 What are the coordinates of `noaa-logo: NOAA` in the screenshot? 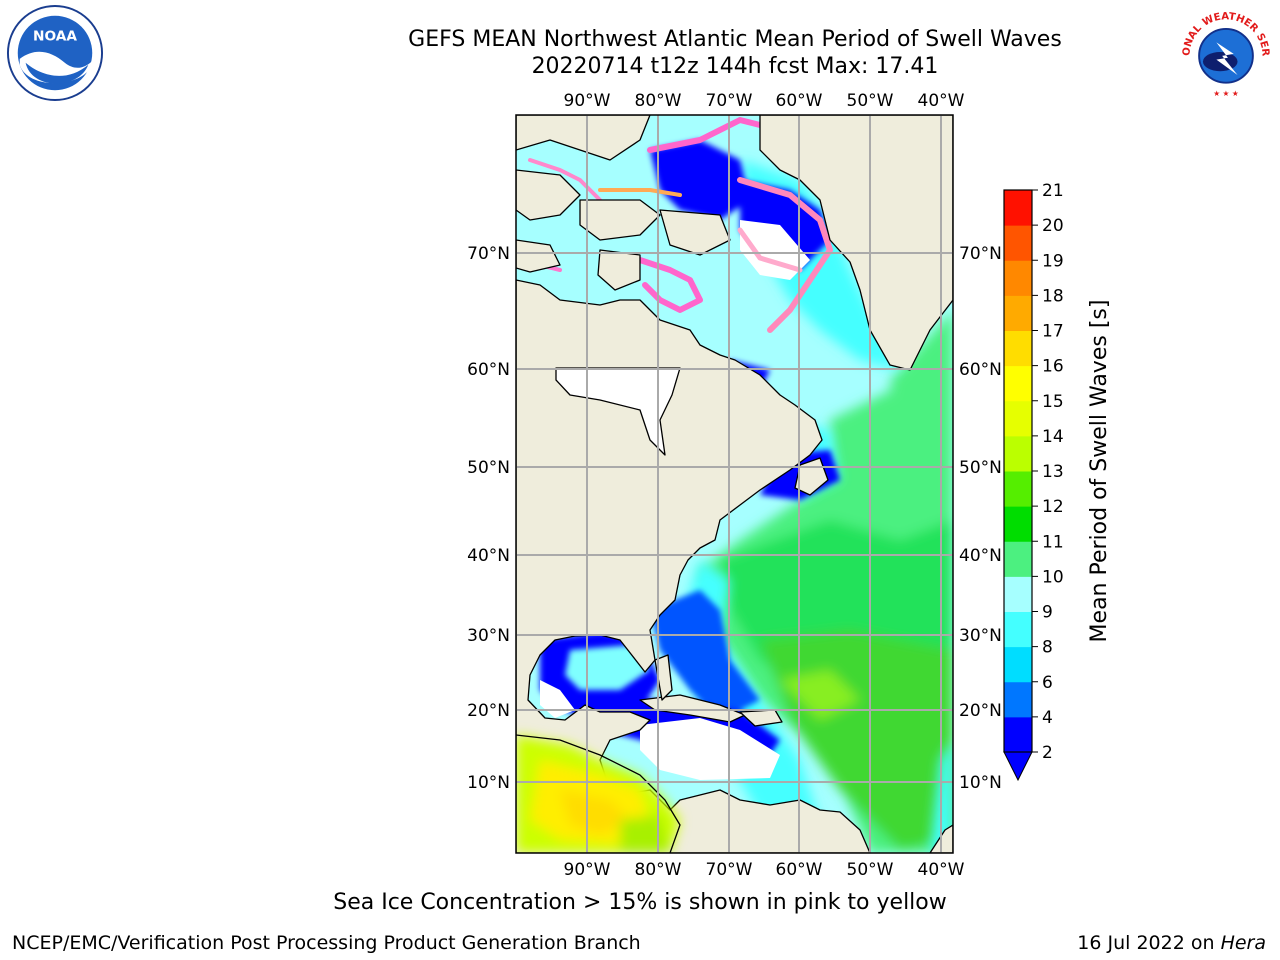 It's located at (55, 53).